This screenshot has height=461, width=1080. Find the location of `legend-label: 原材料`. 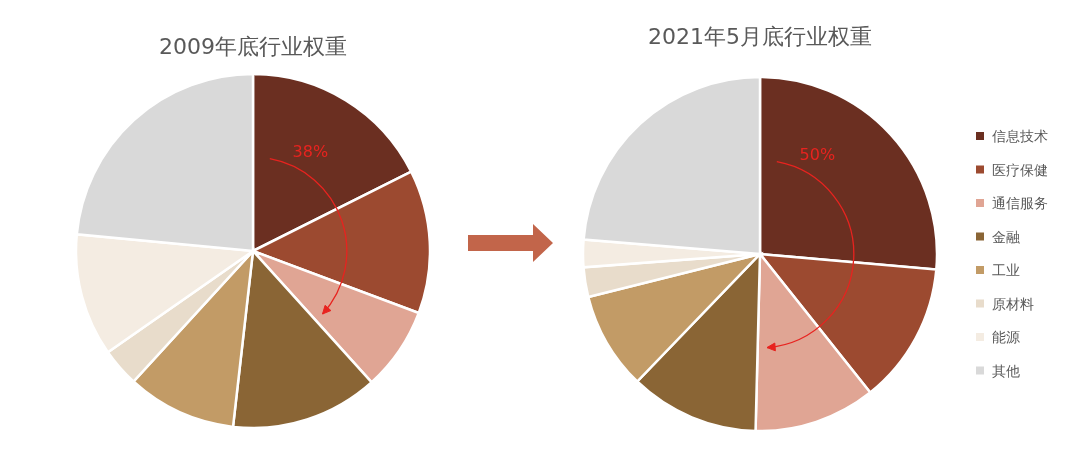

legend-label: 原材料 is located at coordinates (1013, 303).